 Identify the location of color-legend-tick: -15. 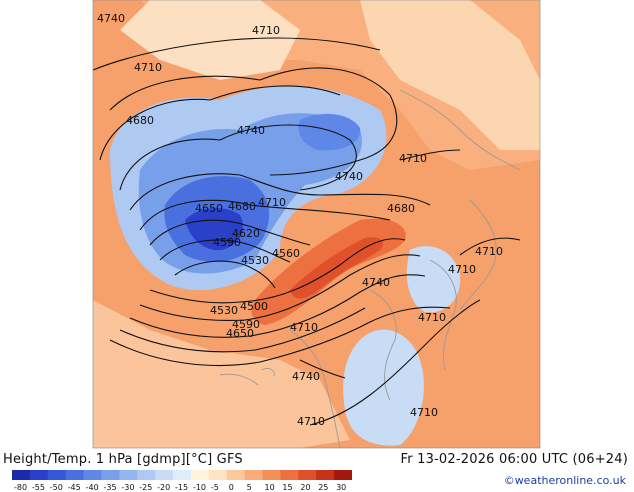
(182, 487).